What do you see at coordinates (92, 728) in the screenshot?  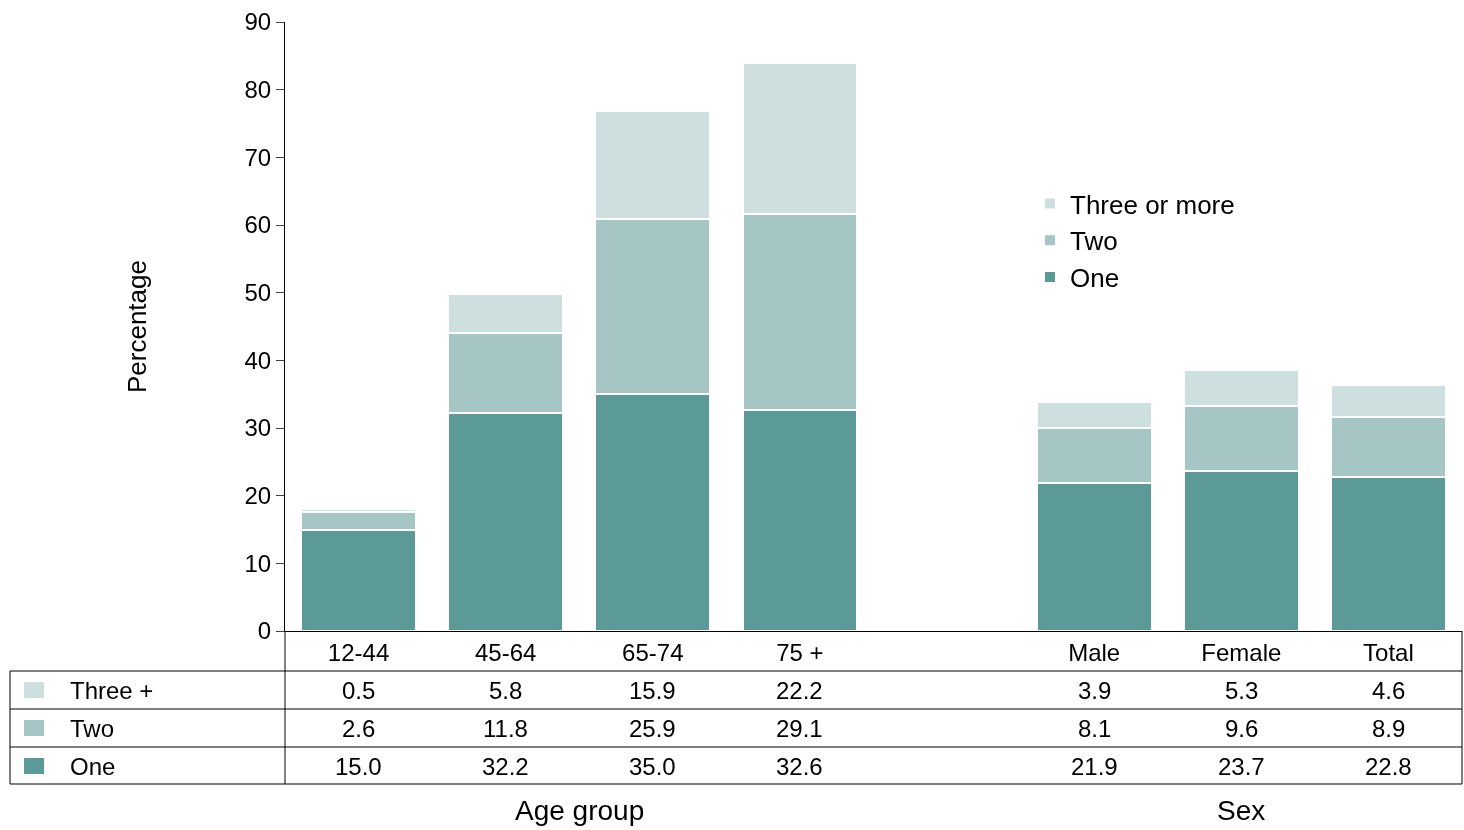 I see `text: Two` at bounding box center [92, 728].